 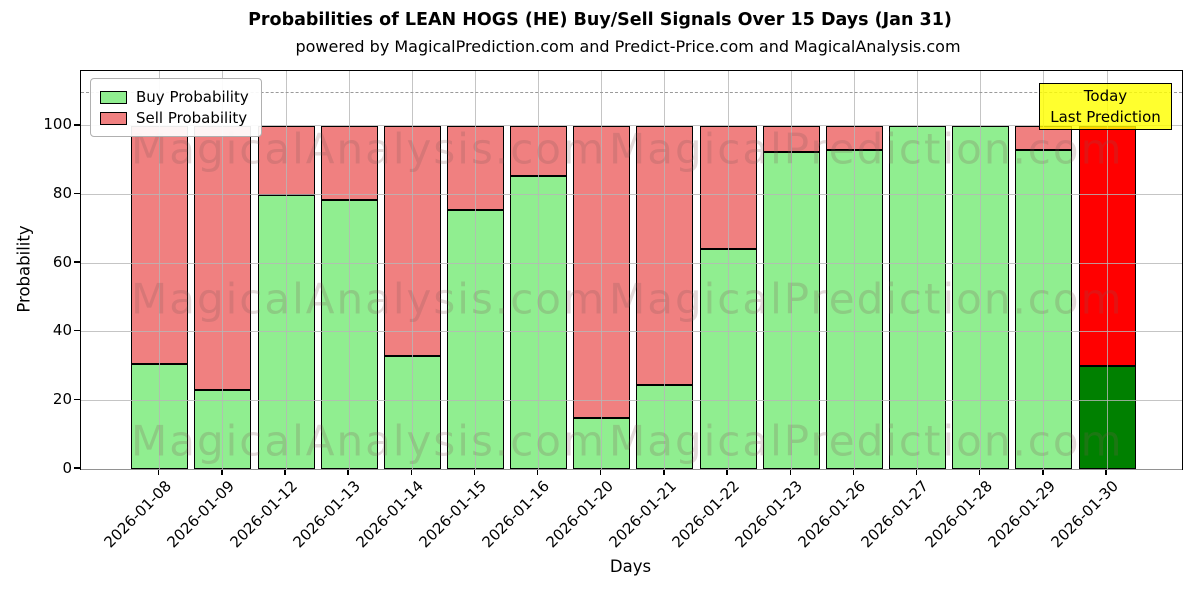 I want to click on buy-swatch-icon, so click(x=113, y=97).